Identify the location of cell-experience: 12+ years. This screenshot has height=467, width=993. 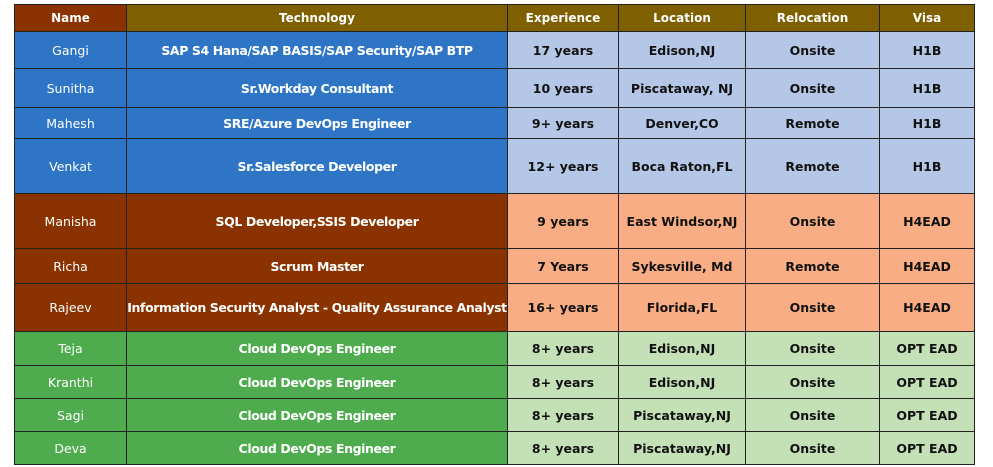
(563, 166).